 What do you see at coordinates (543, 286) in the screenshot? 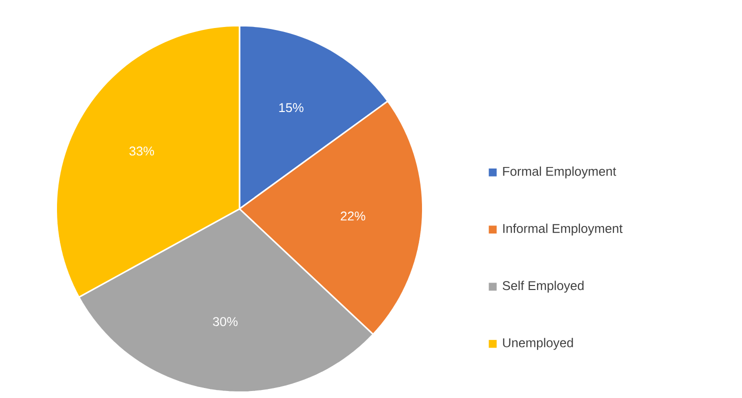
I see `legend-label: Self Employed` at bounding box center [543, 286].